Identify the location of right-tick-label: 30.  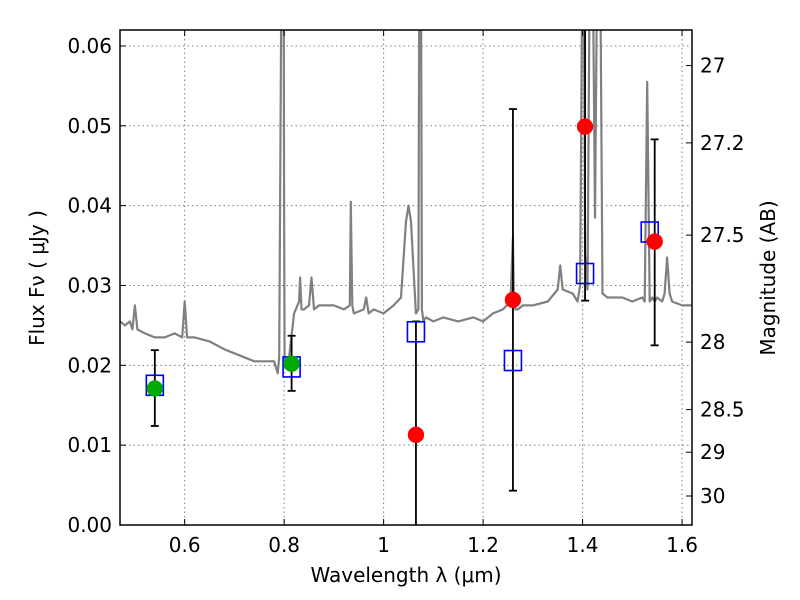
(712, 496).